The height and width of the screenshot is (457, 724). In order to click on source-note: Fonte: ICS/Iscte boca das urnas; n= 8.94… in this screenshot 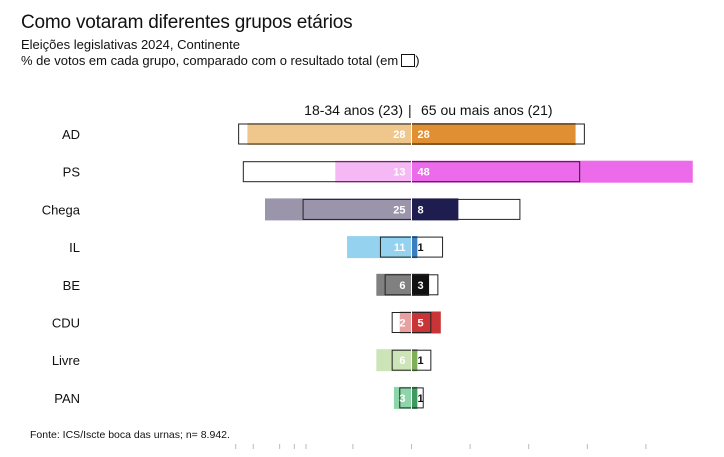, I will do `click(130, 435)`.